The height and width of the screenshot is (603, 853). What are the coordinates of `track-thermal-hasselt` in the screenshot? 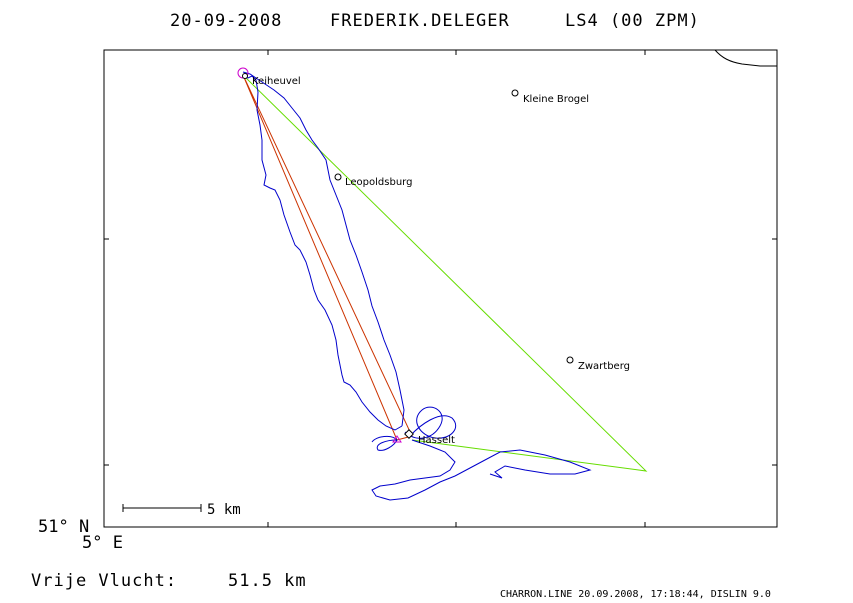 It's located at (430, 422).